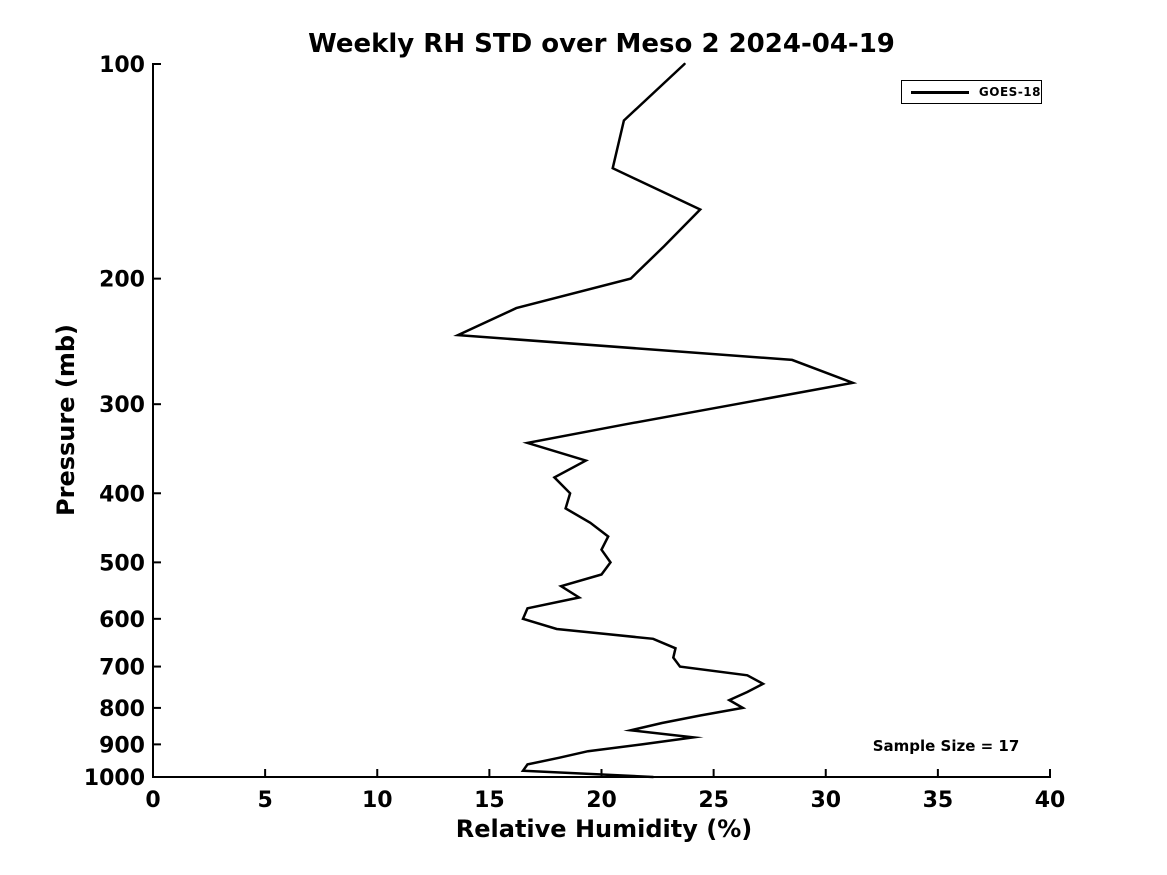 The height and width of the screenshot is (875, 1167). What do you see at coordinates (971, 92) in the screenshot?
I see `legend: GOES-18` at bounding box center [971, 92].